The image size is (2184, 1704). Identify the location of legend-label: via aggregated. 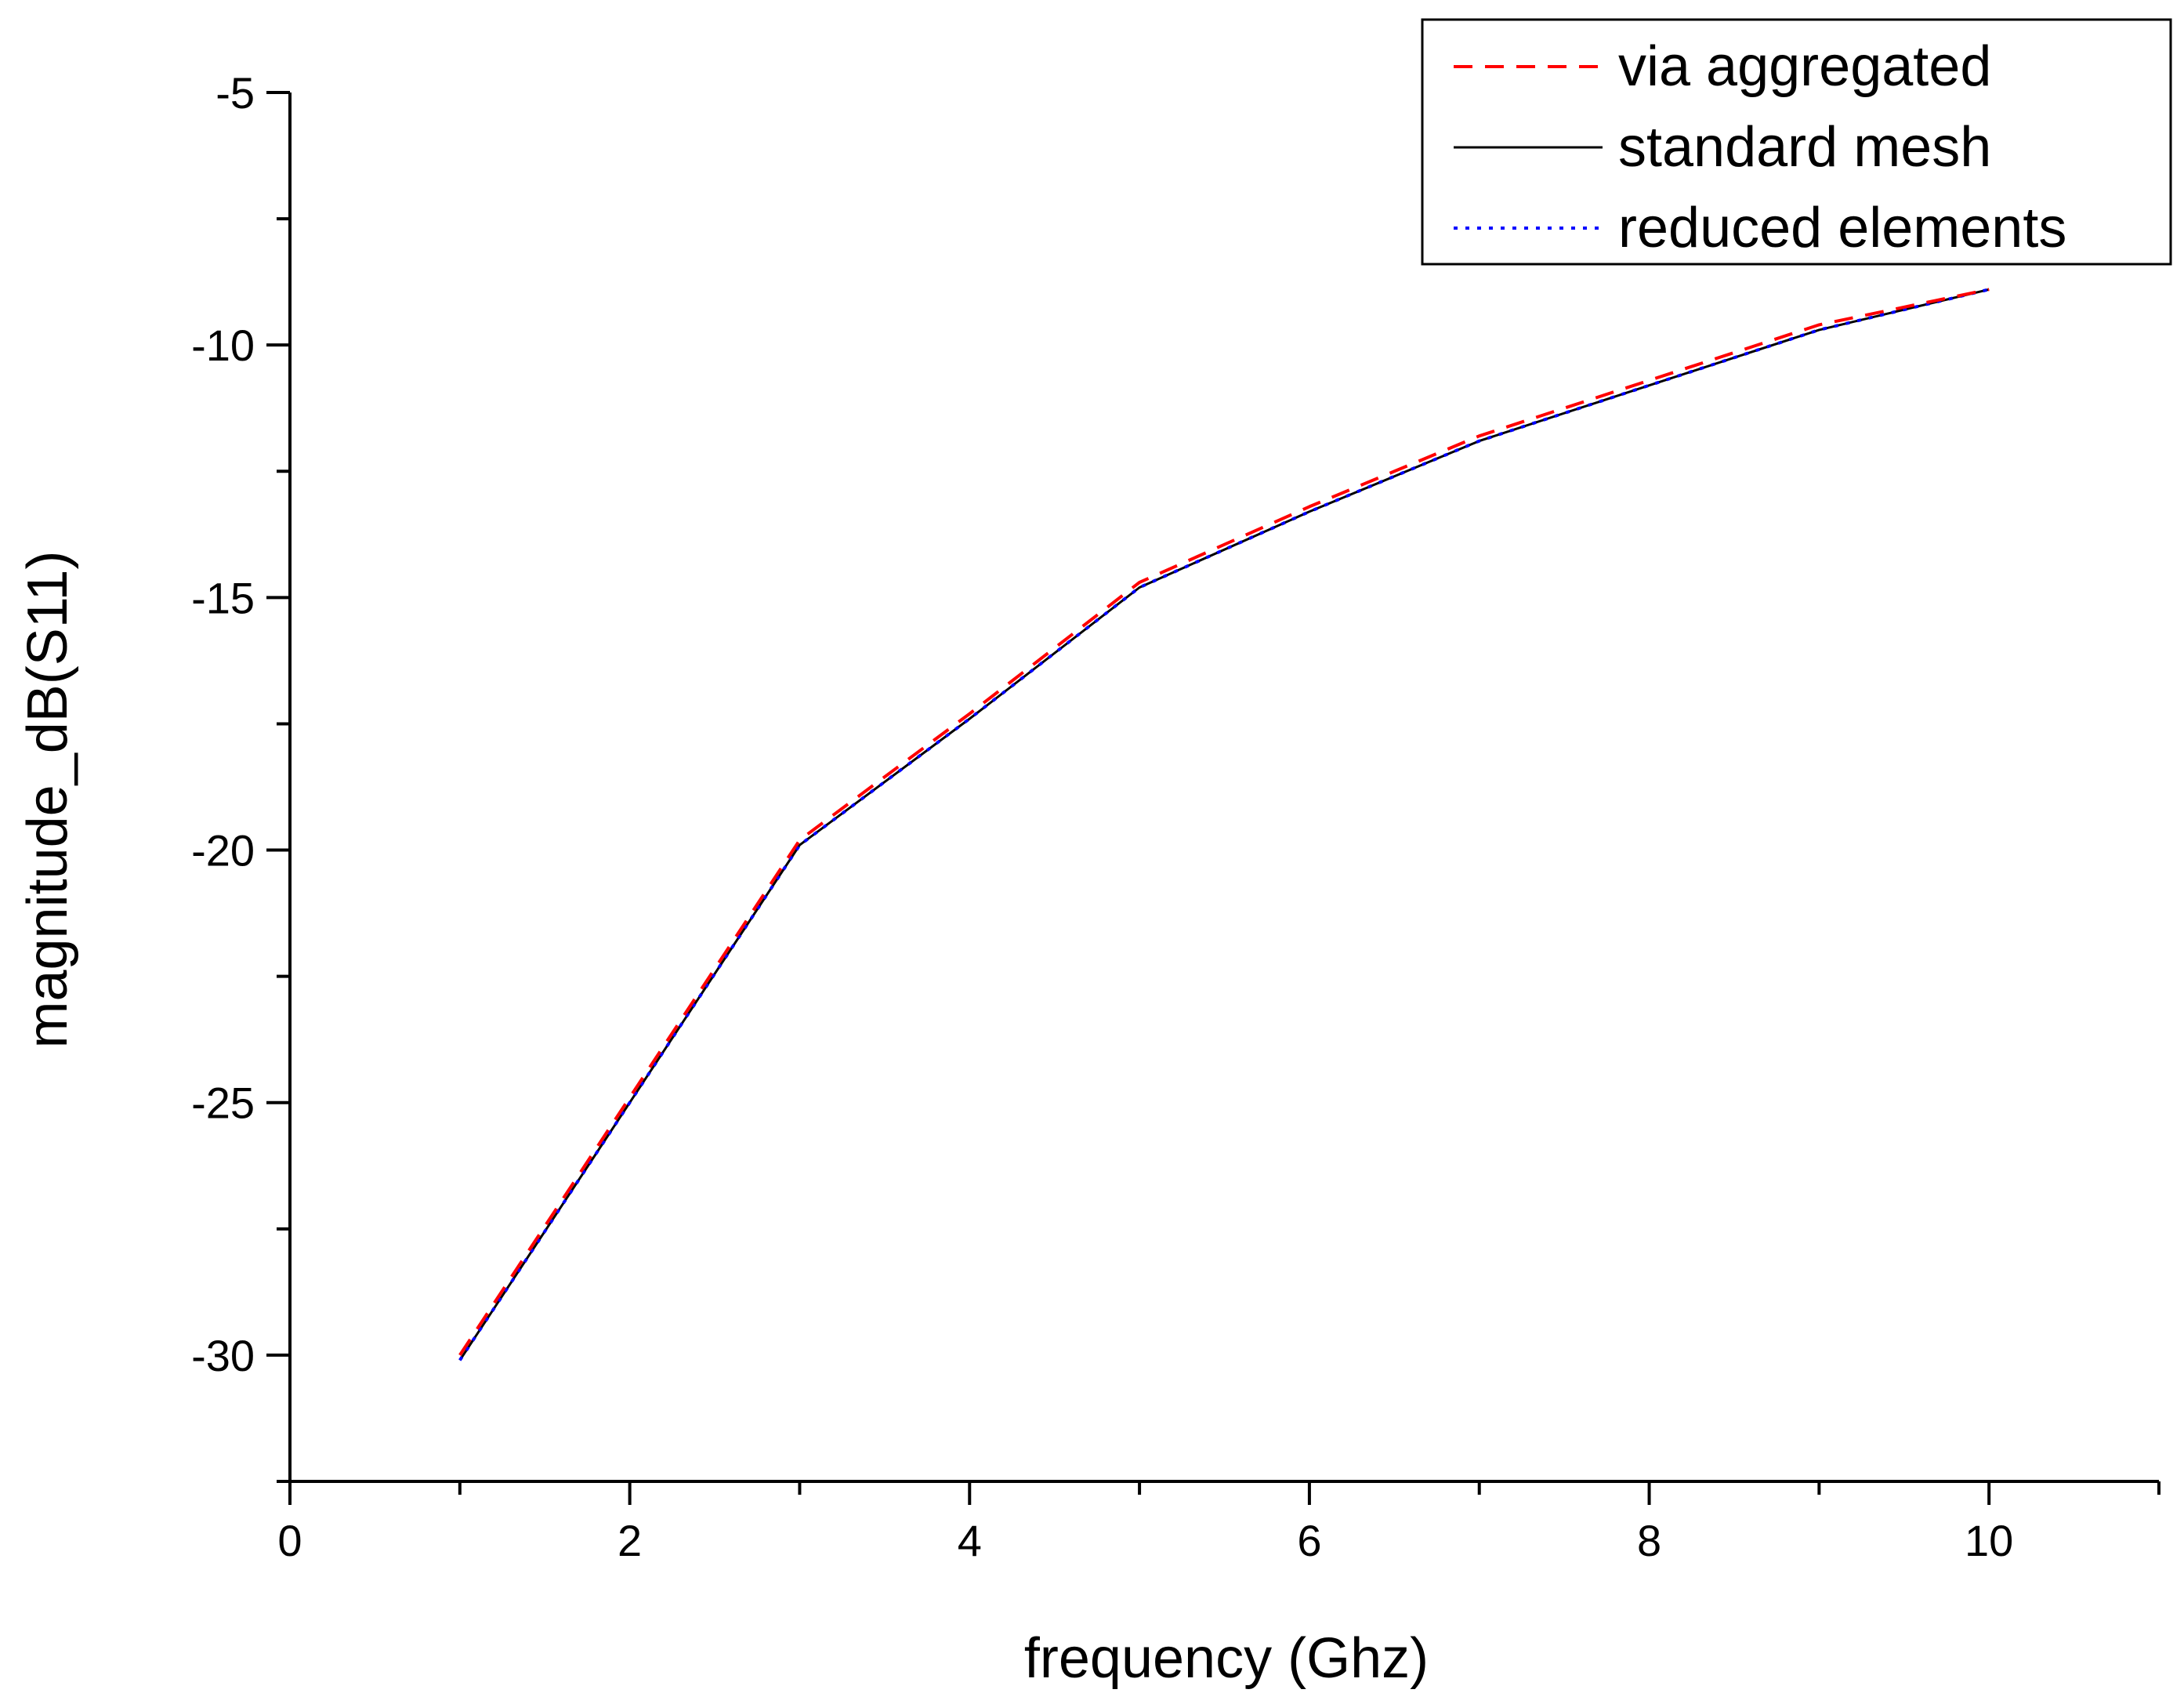
(1804, 67).